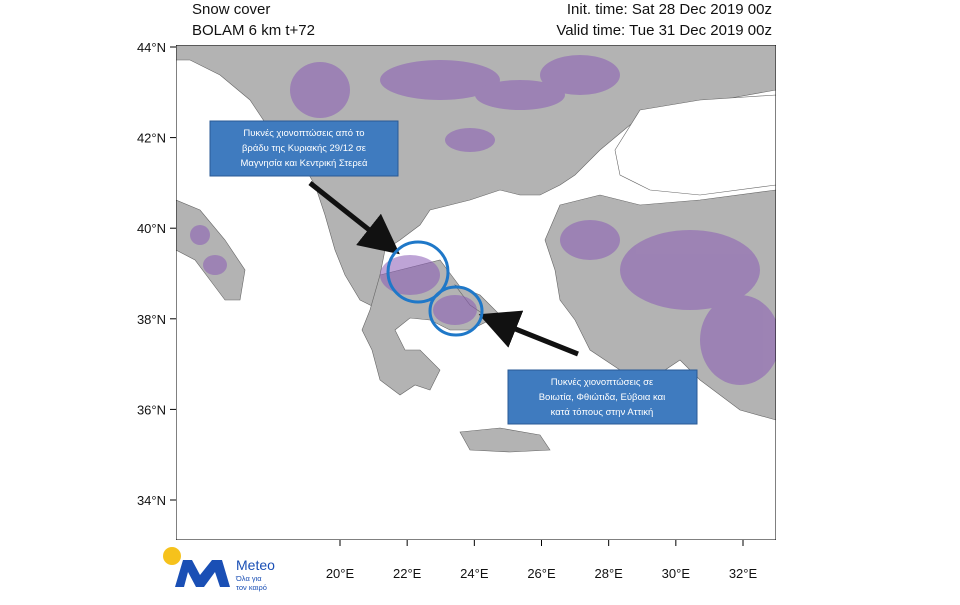 The width and height of the screenshot is (960, 605). Describe the element at coordinates (172, 556) in the screenshot. I see `logo-sun` at that location.